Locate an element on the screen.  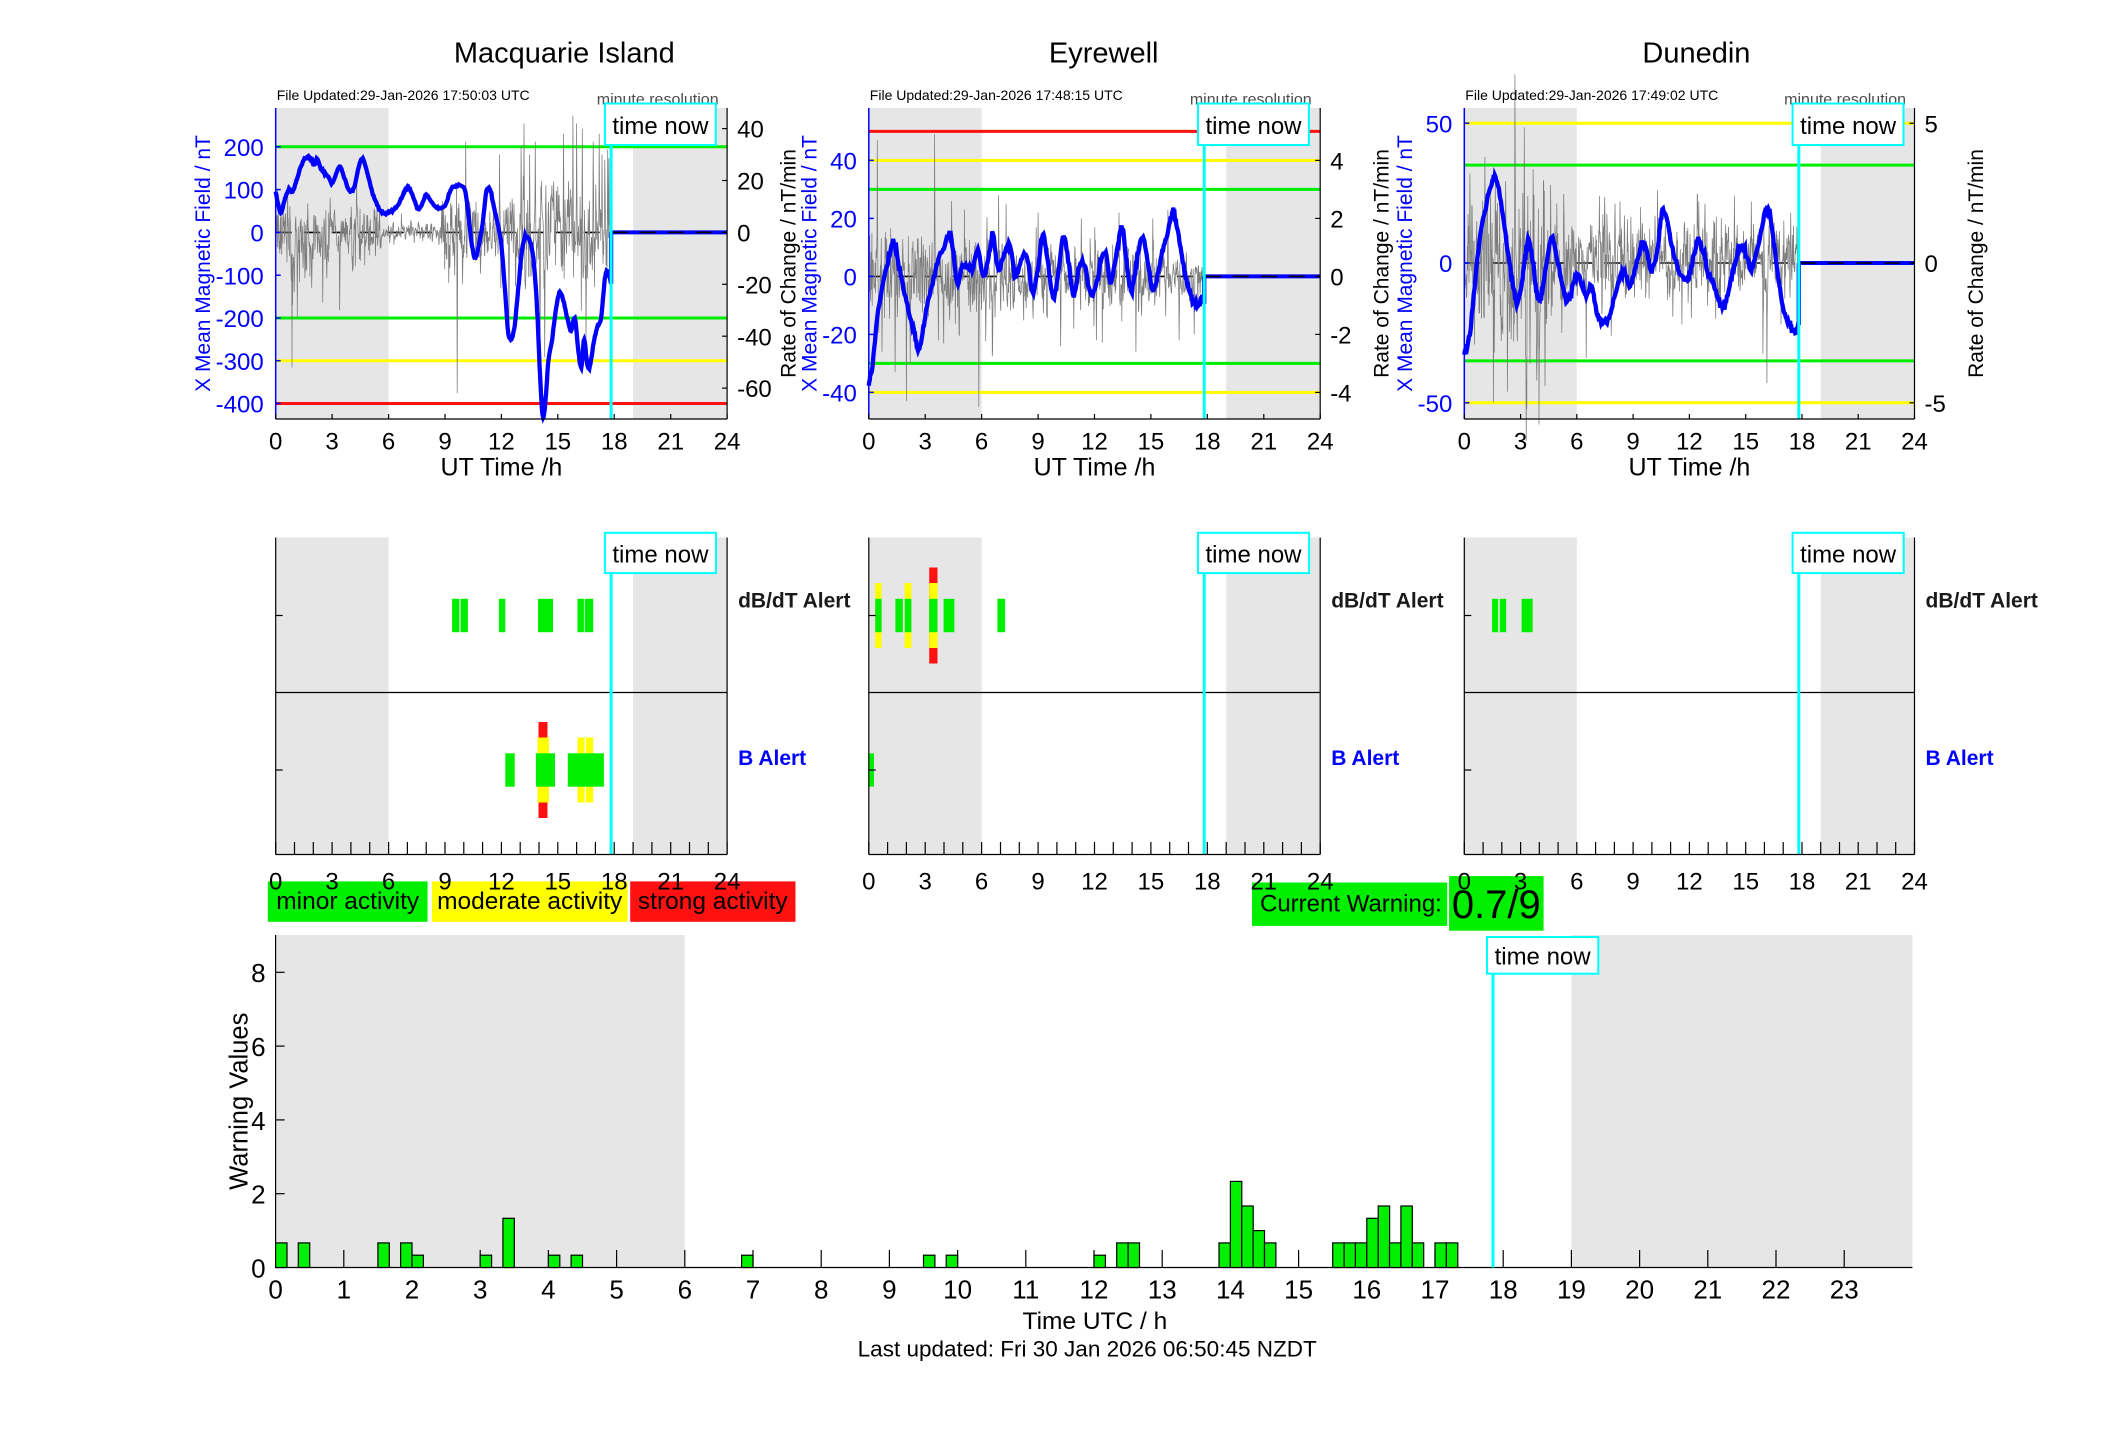
svg-text: 10 is located at coordinates (957, 1289).